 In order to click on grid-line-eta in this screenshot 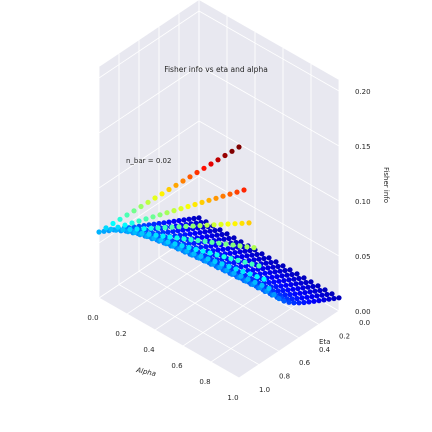, I will do `click(229, 298)`.